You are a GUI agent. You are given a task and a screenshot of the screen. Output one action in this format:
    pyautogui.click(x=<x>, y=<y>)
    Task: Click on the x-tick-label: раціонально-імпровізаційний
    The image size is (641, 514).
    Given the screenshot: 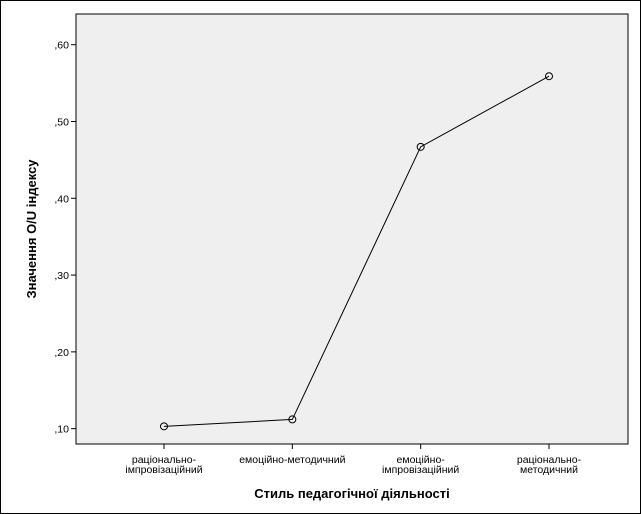 What is the action you would take?
    pyautogui.click(x=163, y=465)
    